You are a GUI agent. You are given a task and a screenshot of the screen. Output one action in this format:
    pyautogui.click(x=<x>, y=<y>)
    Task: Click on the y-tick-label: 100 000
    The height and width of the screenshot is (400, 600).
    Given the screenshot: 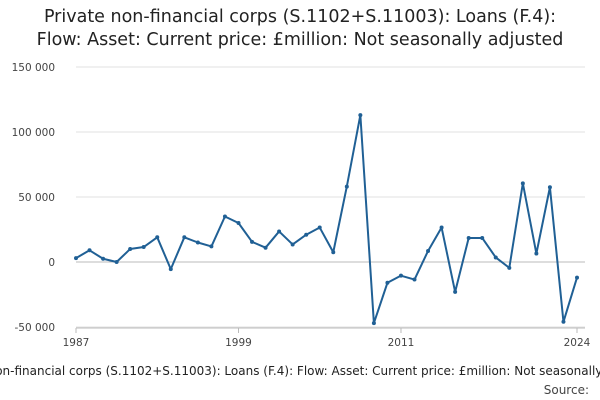 What is the action you would take?
    pyautogui.click(x=33, y=133)
    